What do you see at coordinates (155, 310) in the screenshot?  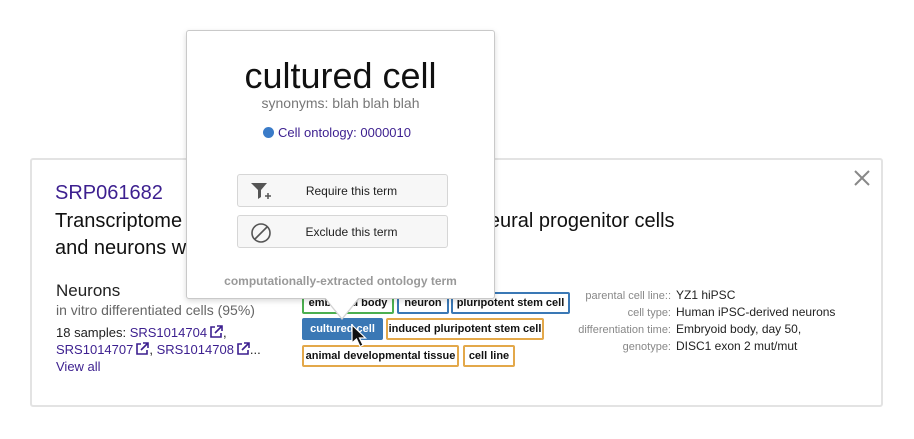 I see `cell-type-subtitle: in vitro differentiated cells (95%)` at bounding box center [155, 310].